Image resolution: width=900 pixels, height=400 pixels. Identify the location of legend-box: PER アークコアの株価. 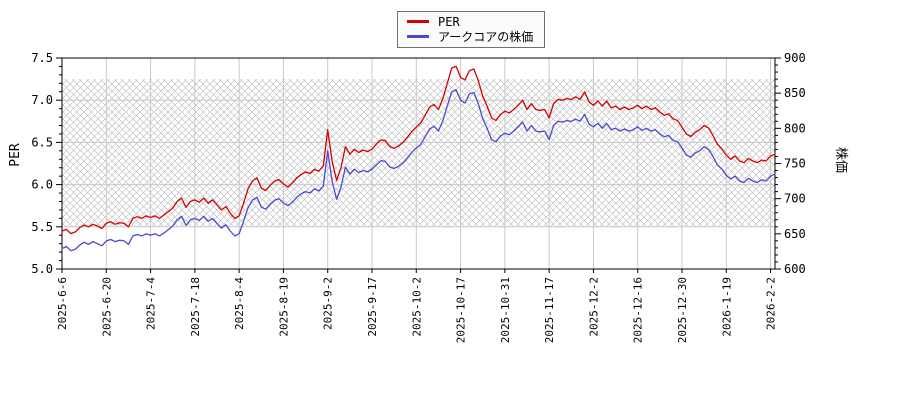
(471, 29).